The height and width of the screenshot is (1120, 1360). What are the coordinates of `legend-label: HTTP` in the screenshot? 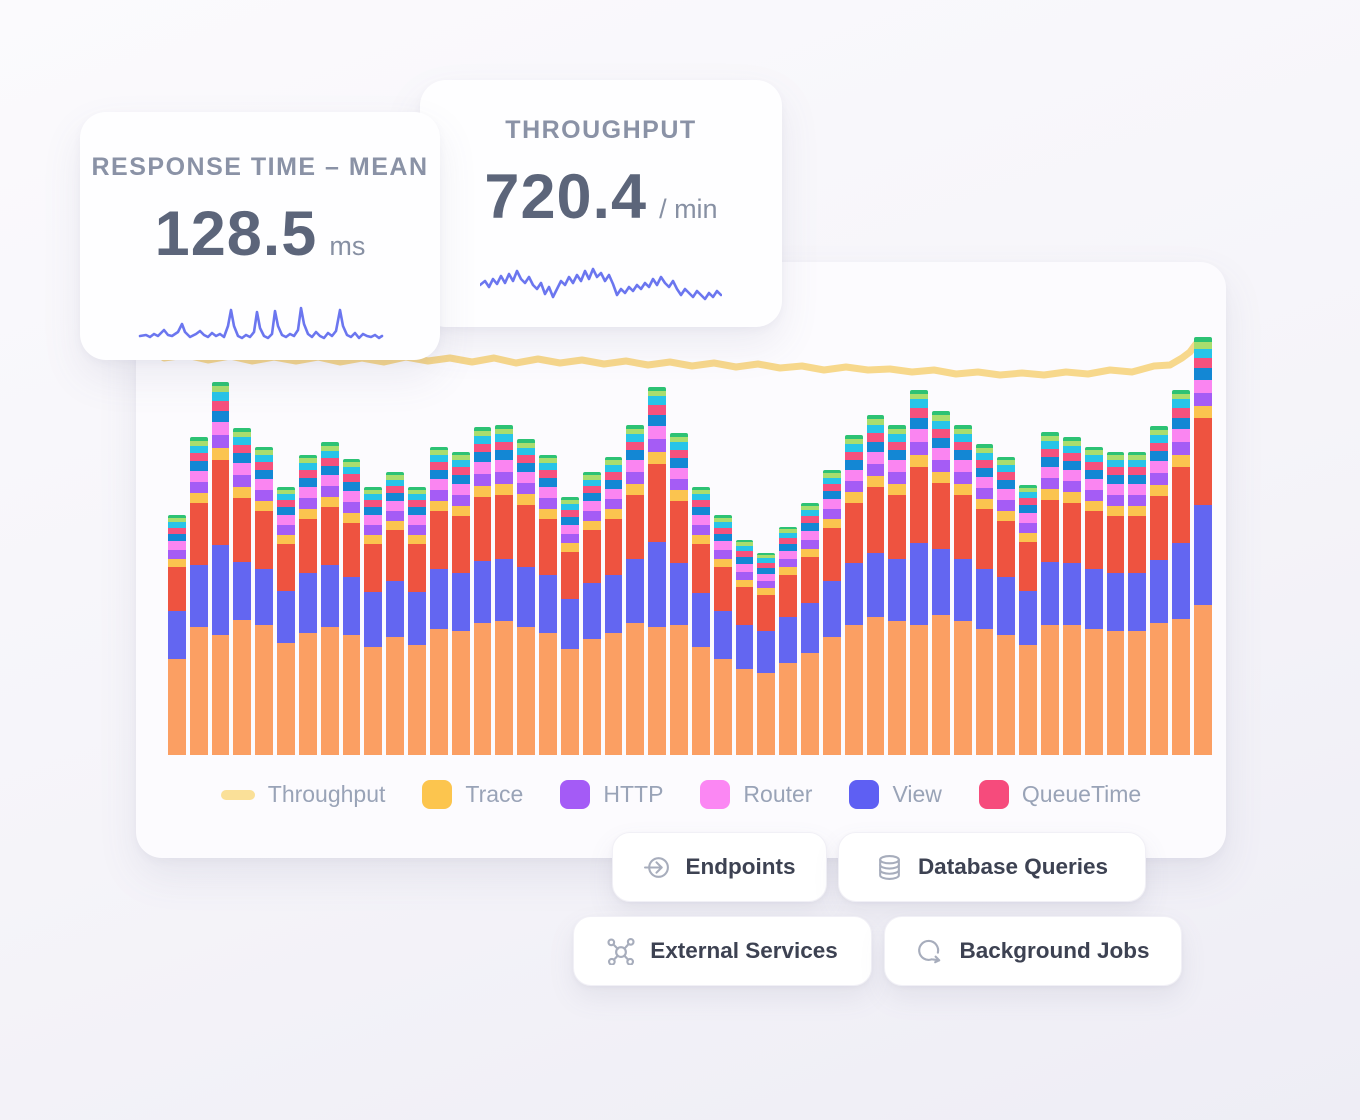 It's located at (633, 794).